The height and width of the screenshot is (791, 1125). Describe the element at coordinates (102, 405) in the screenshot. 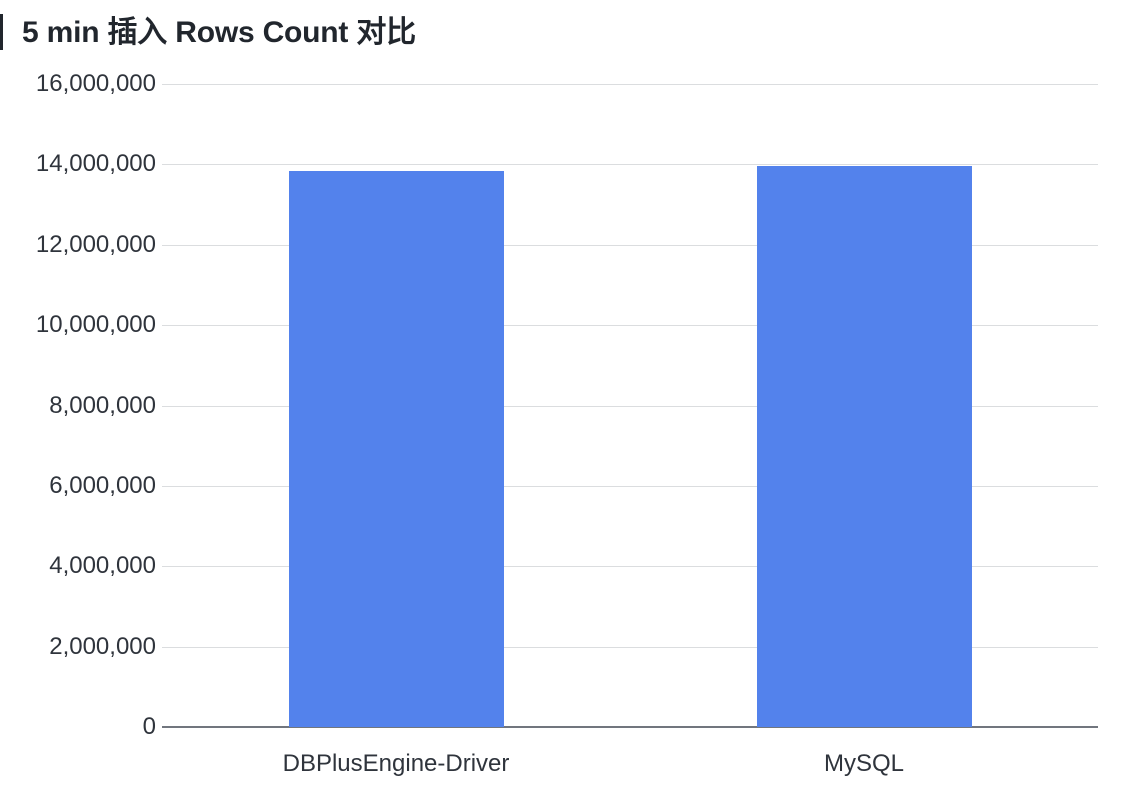

I see `y-axis-tick-label: 8,000,000` at that location.